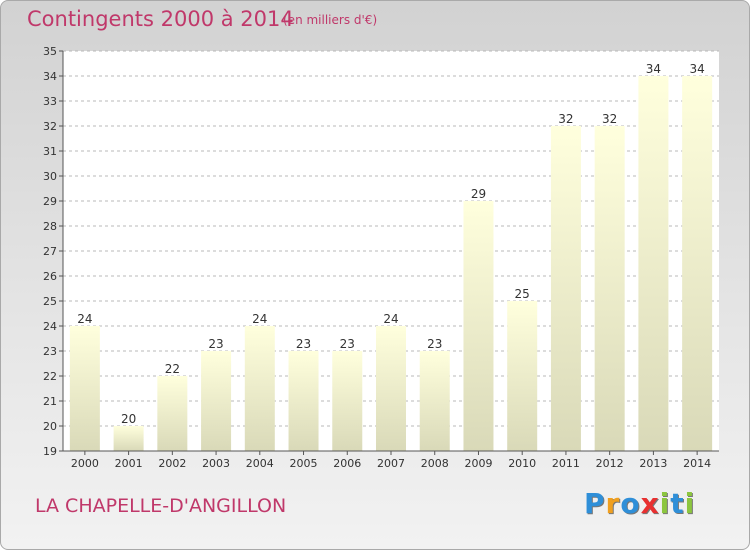 The image size is (750, 550). Describe the element at coordinates (160, 19) in the screenshot. I see `chart-title: Contingents 2000 à 2014` at that location.